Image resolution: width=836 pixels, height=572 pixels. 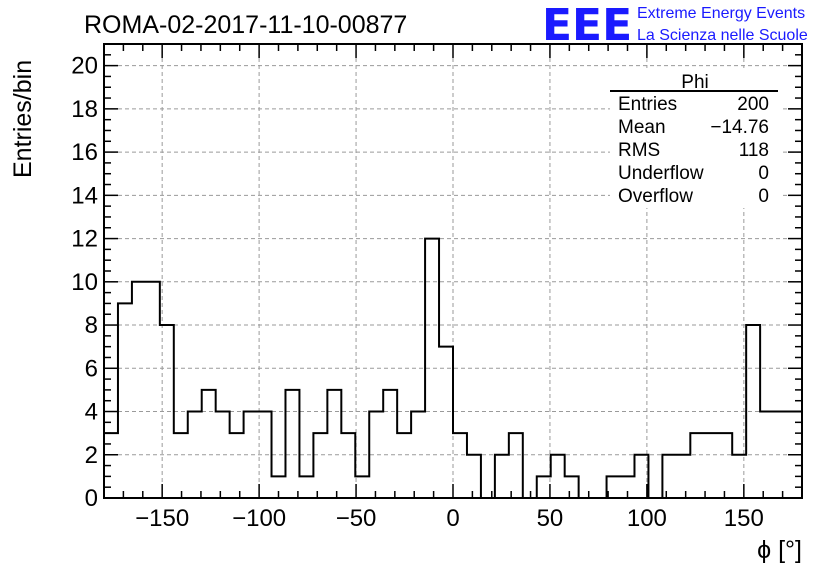 I want to click on y-tick-label: 20, so click(x=84, y=66).